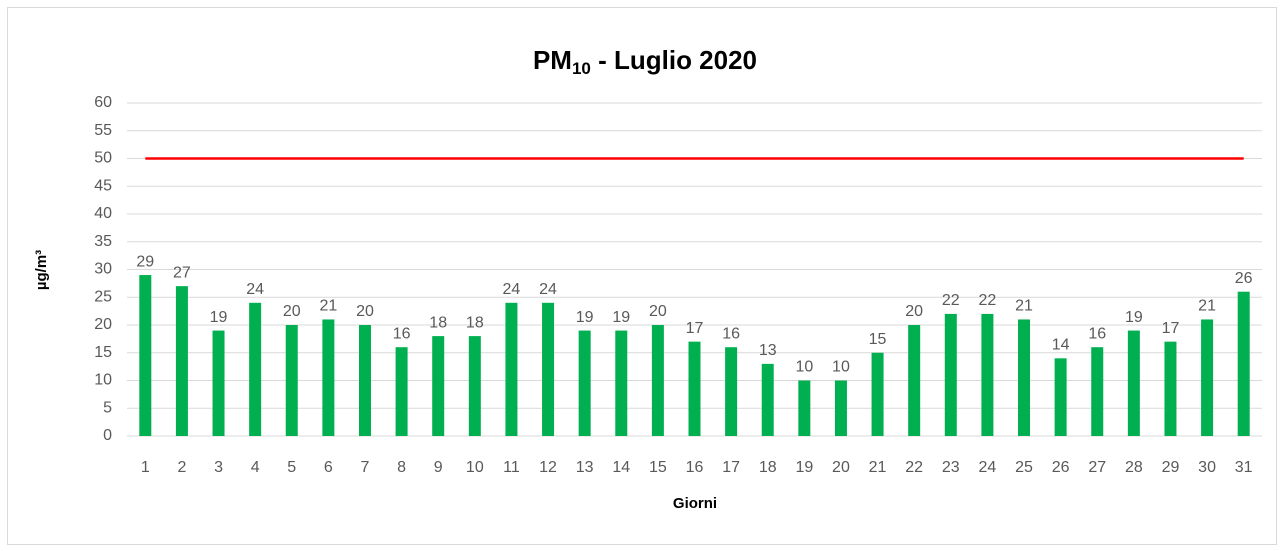  I want to click on x-tick-label: 25, so click(1024, 467).